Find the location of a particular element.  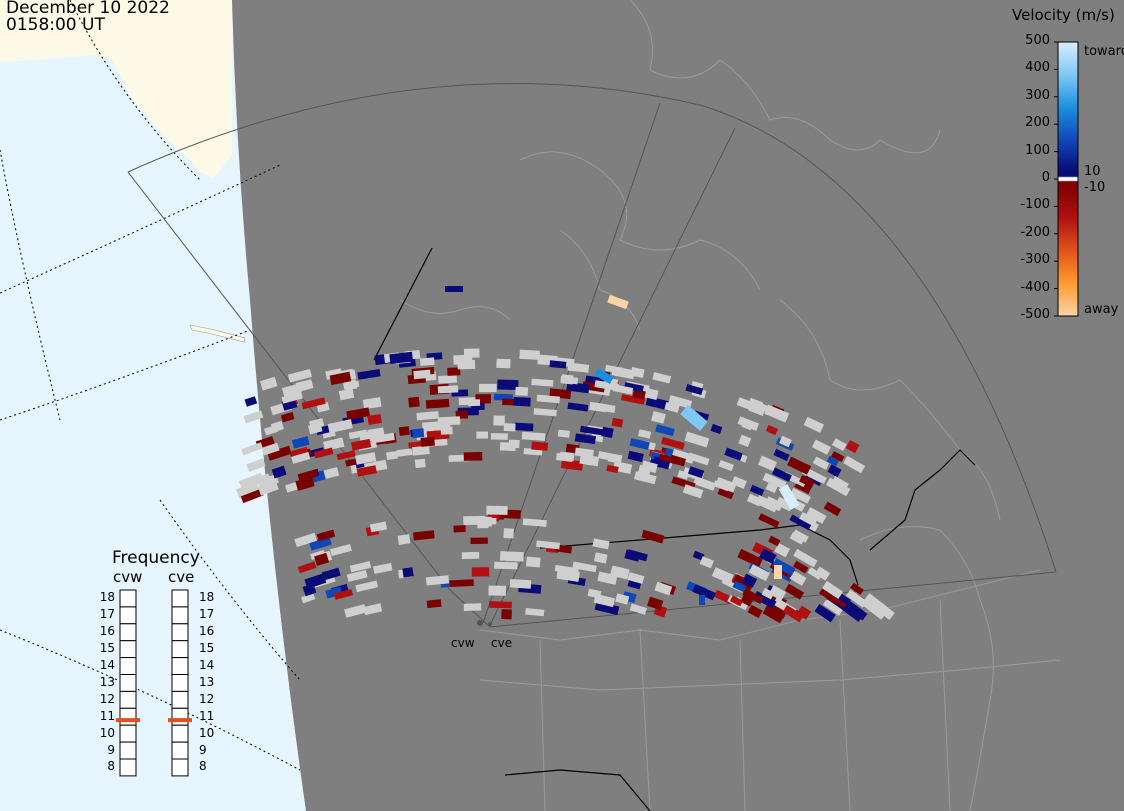

frequency-scale-left: 12 is located at coordinates (107, 698).